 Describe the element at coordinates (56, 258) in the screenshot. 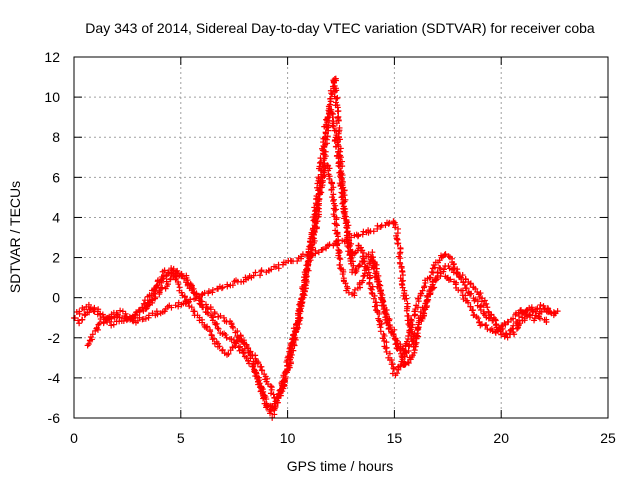

I see `y-tick-label: 2` at that location.